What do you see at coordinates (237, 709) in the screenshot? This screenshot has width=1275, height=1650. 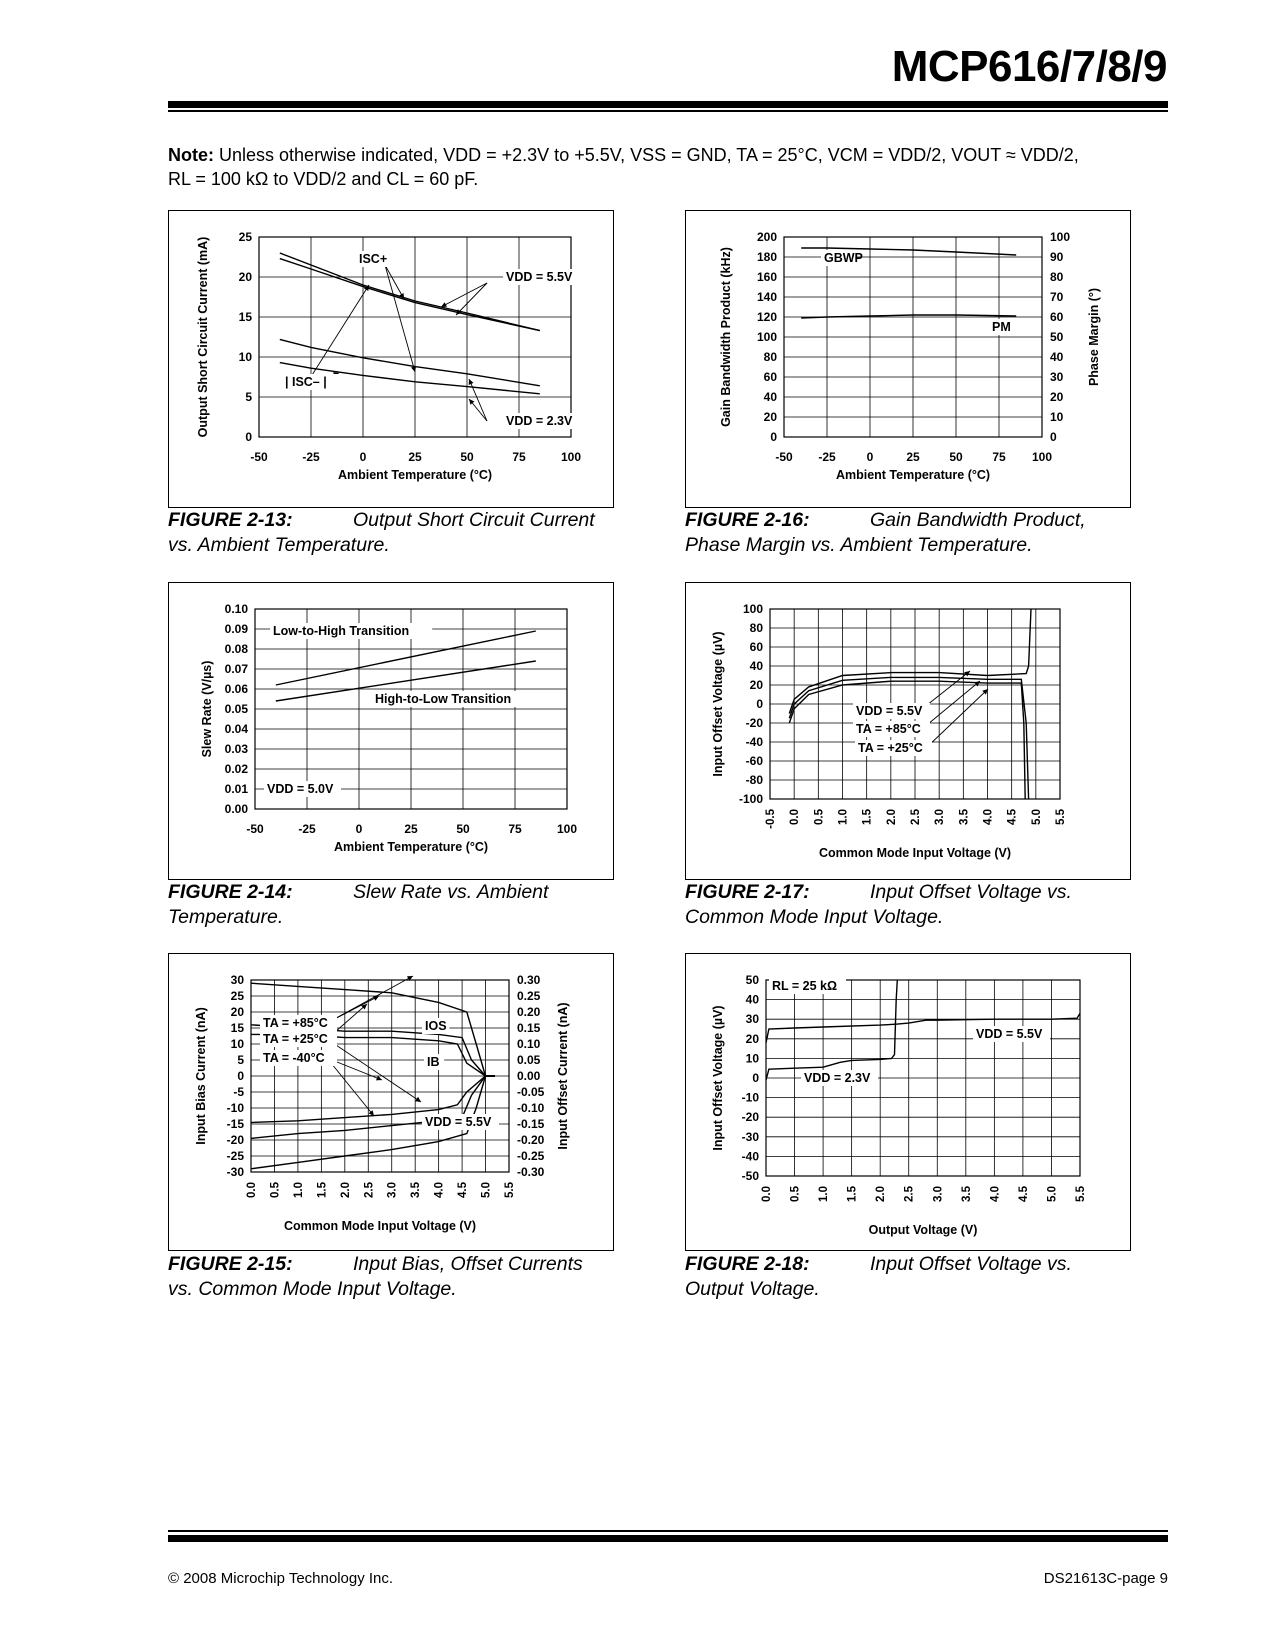 I see `y-tick-label: 0.05` at bounding box center [237, 709].